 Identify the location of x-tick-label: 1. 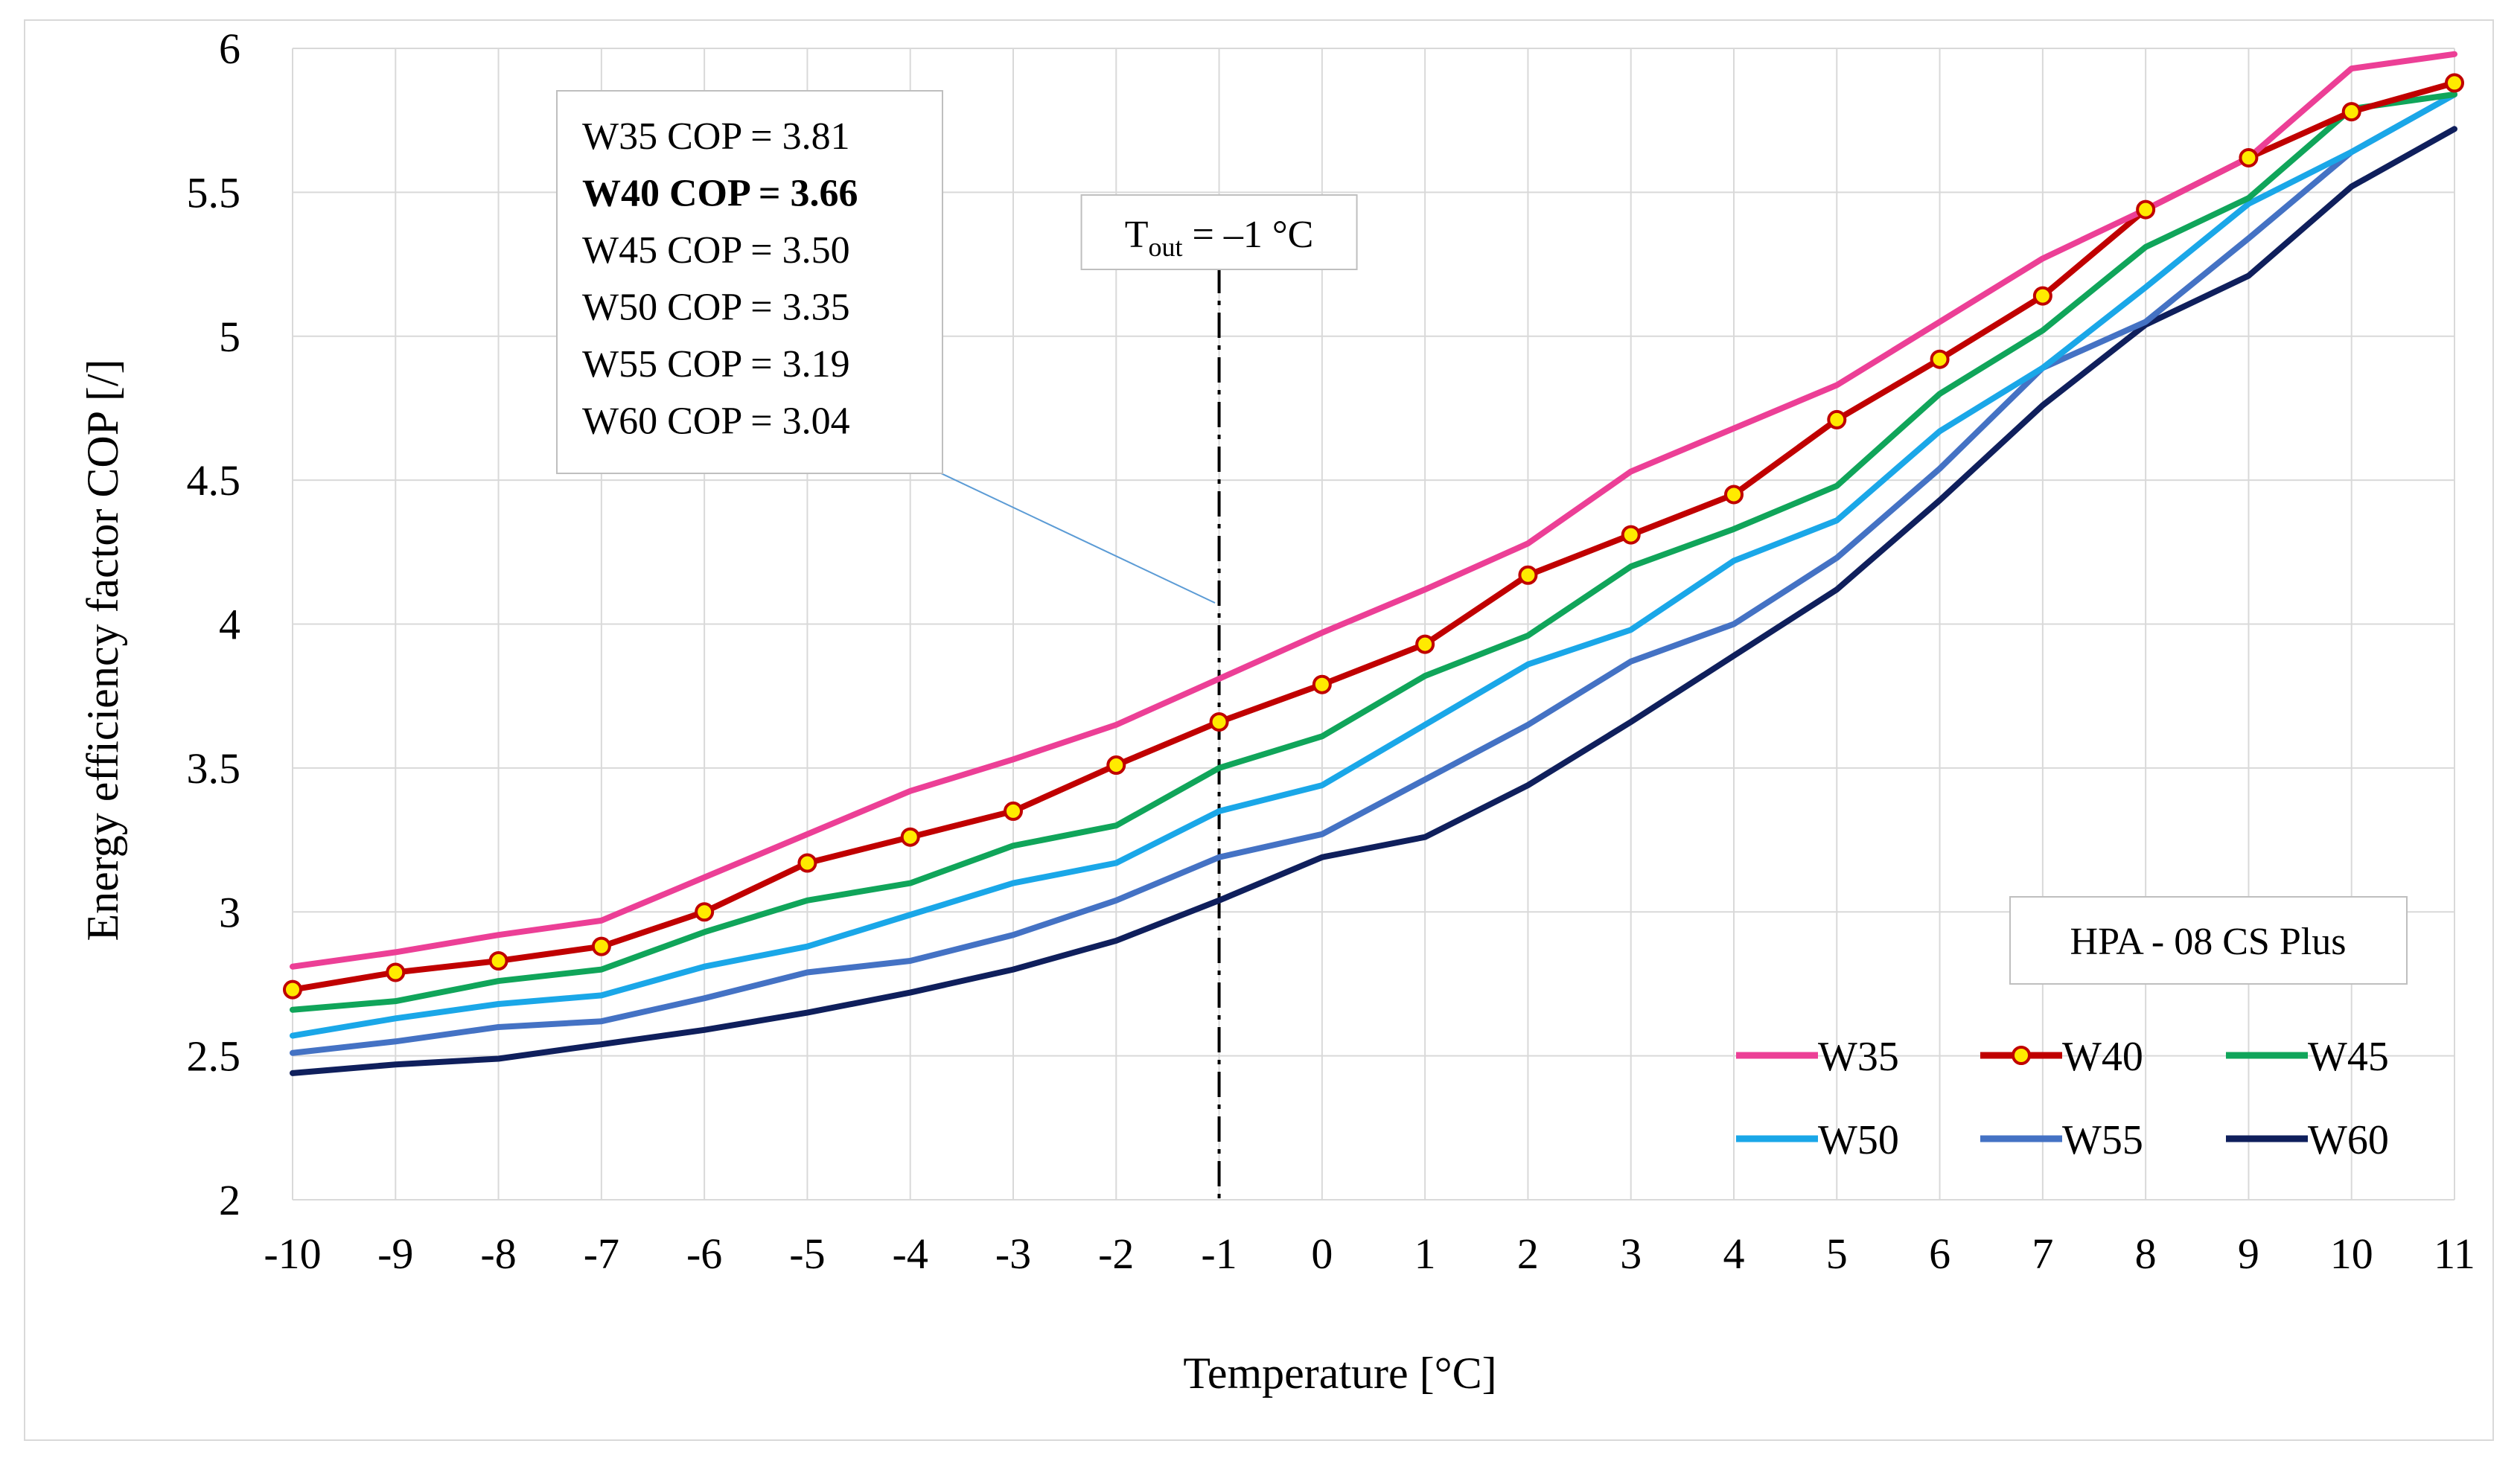
(1425, 1254).